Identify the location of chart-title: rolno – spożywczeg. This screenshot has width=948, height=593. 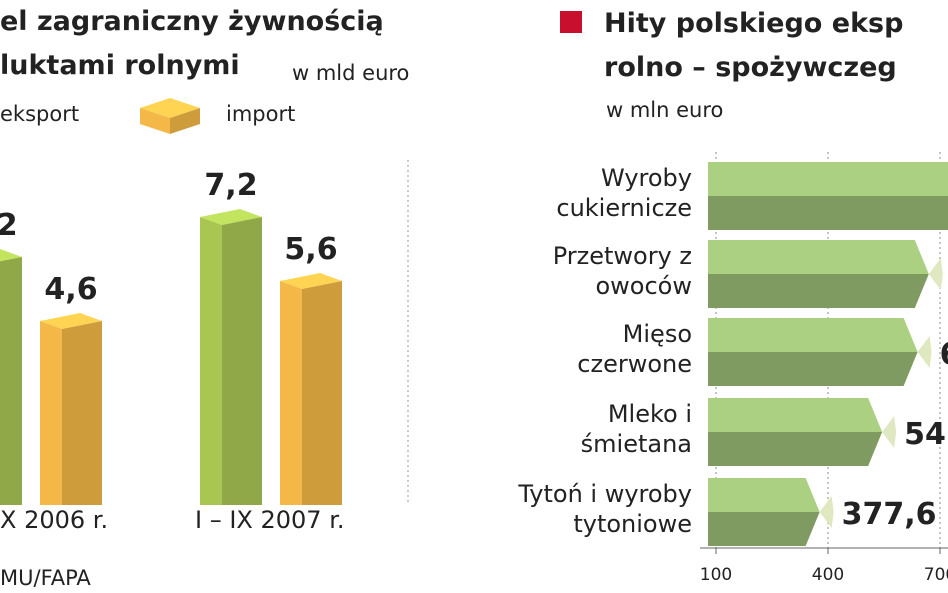
(750, 67).